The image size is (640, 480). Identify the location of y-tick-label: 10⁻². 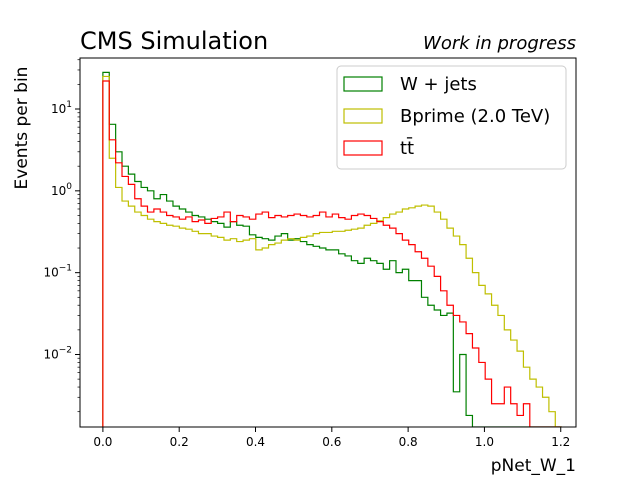
(57, 353).